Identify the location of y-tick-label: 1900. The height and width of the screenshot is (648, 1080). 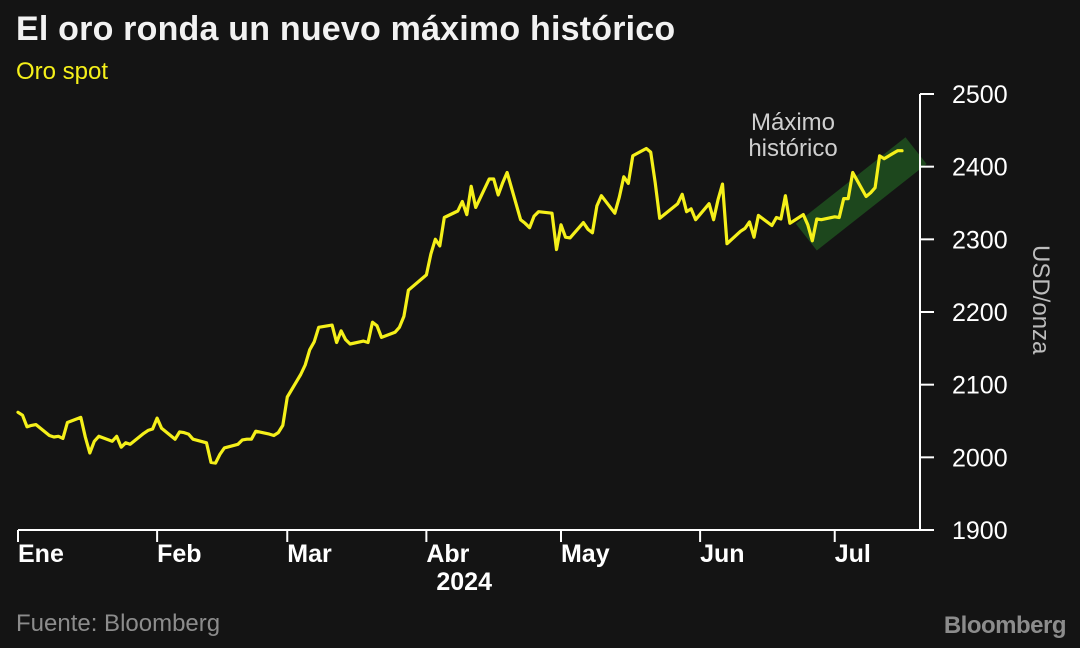
(980, 531).